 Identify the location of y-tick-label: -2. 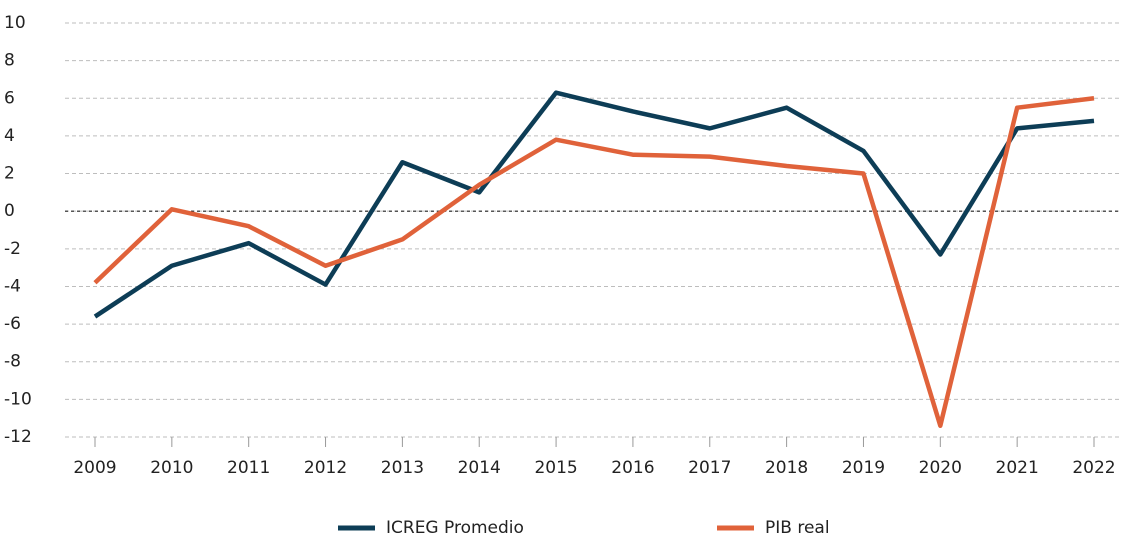
(12, 249).